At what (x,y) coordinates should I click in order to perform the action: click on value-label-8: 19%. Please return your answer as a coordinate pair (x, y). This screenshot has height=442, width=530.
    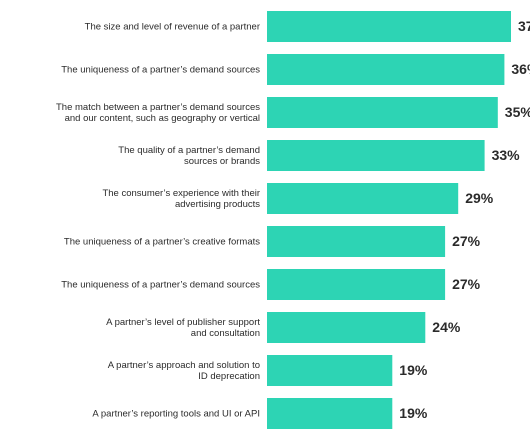
    Looking at the image, I should click on (413, 370).